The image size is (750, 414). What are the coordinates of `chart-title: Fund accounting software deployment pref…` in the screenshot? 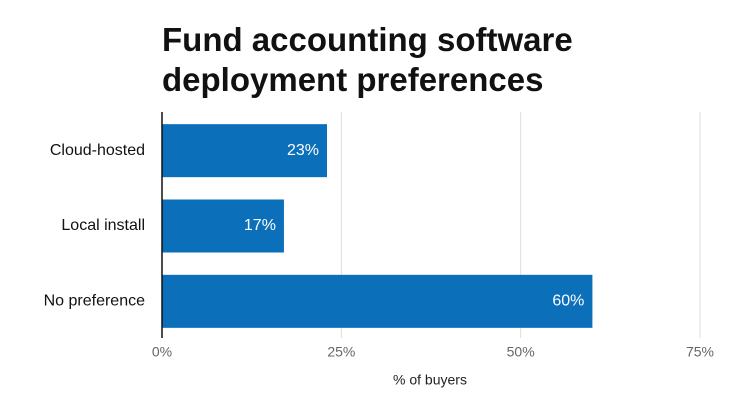 It's located at (367, 59).